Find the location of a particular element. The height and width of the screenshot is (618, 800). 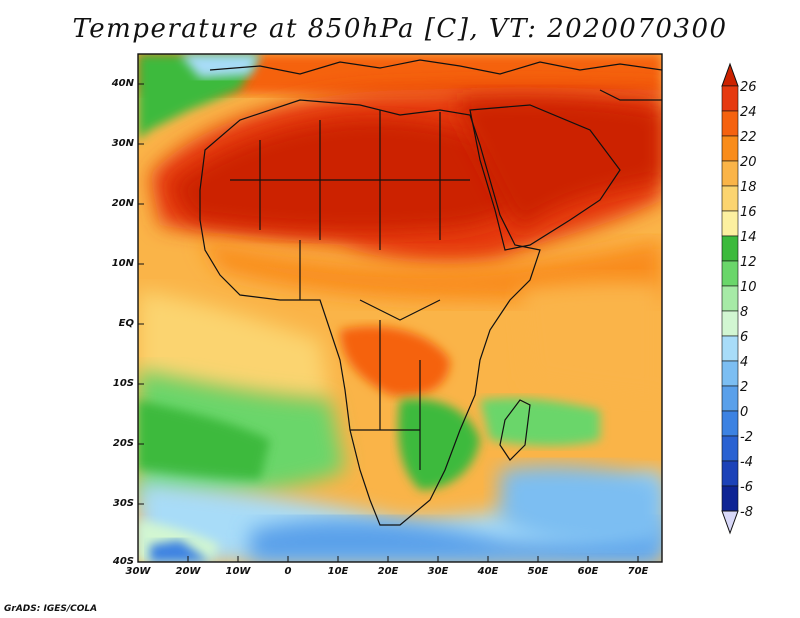

lon-label-30w: 30W is located at coordinates (138, 571).